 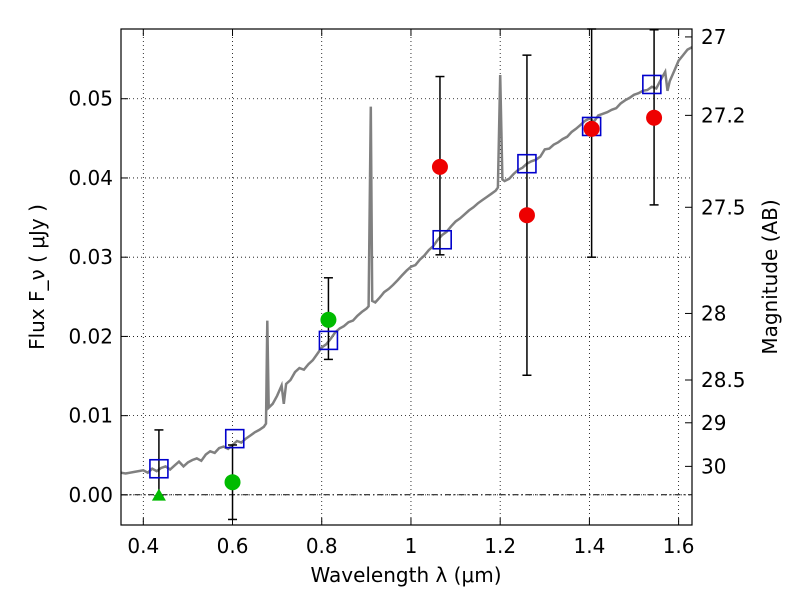 I want to click on x-tick-label: 1.2, so click(x=500, y=546).